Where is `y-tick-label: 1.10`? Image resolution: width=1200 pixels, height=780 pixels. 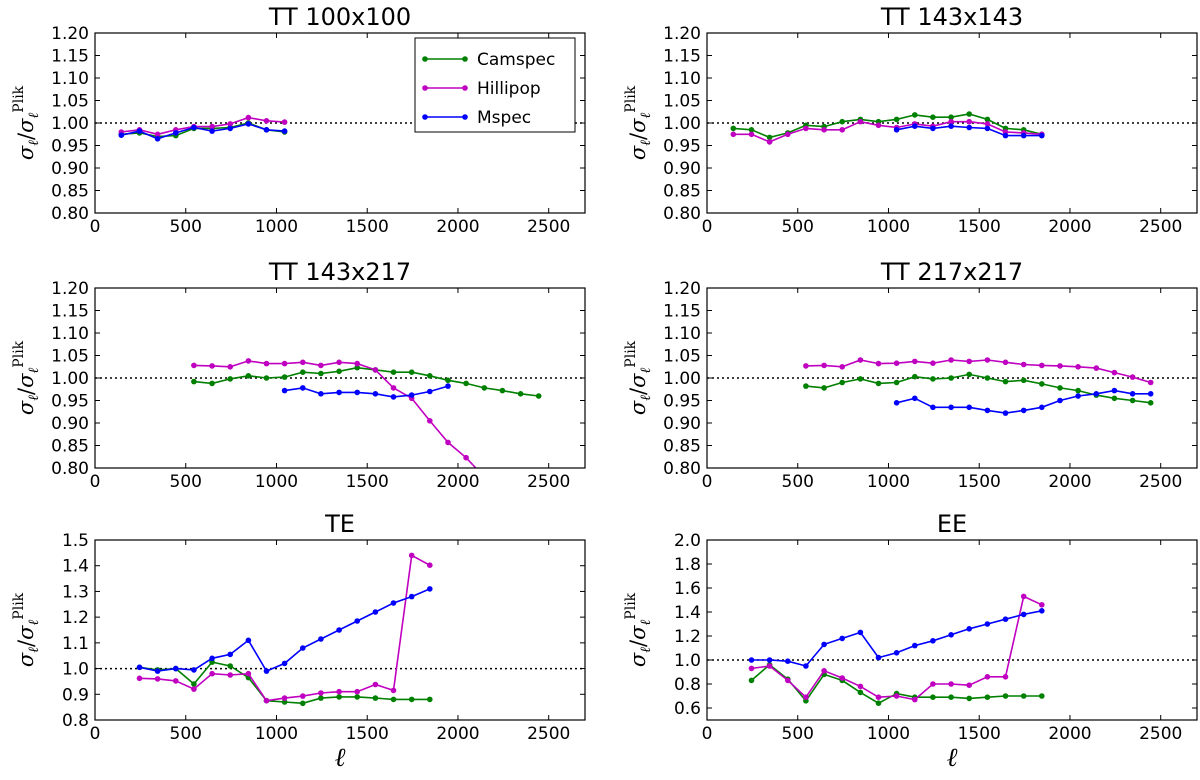 y-tick-label: 1.10 is located at coordinates (70, 334).